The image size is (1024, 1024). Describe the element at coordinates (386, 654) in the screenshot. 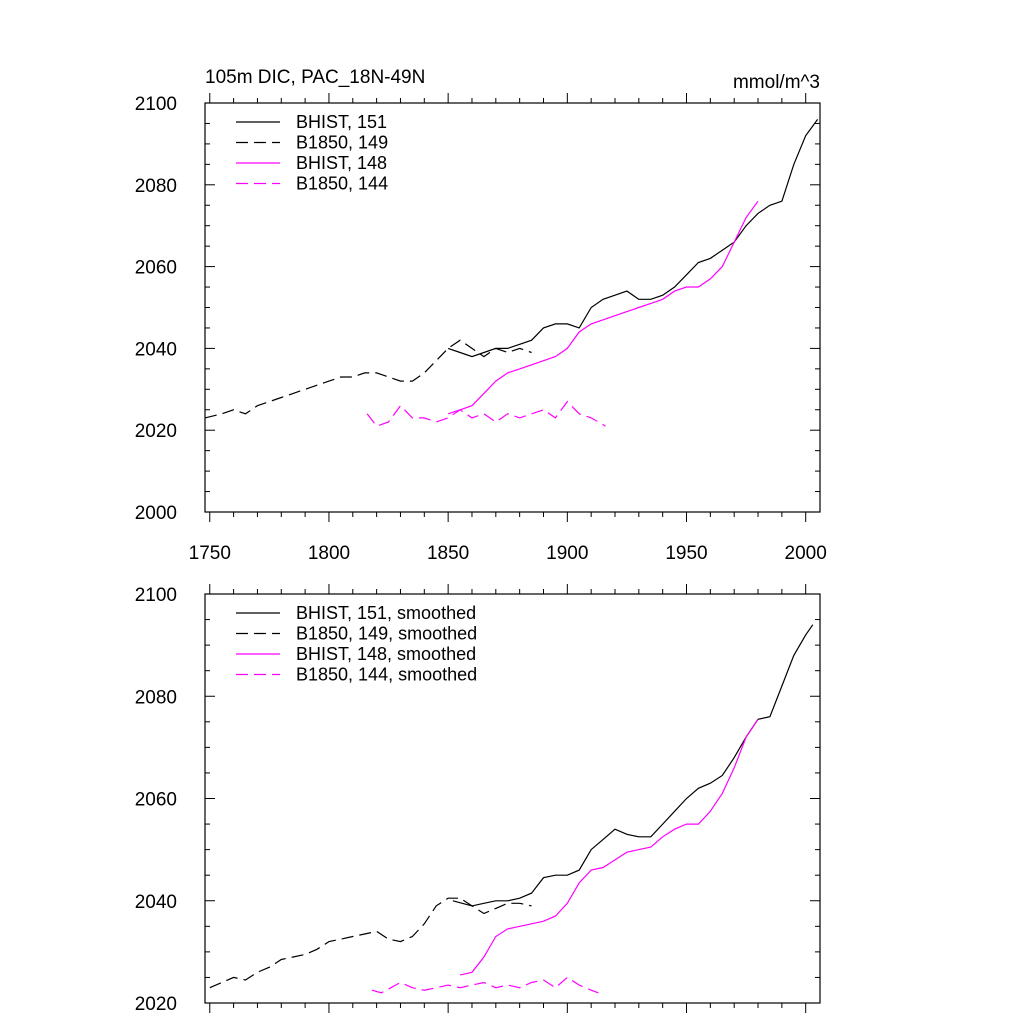

I see `legend-label: BHIST, 148, smoothed` at that location.